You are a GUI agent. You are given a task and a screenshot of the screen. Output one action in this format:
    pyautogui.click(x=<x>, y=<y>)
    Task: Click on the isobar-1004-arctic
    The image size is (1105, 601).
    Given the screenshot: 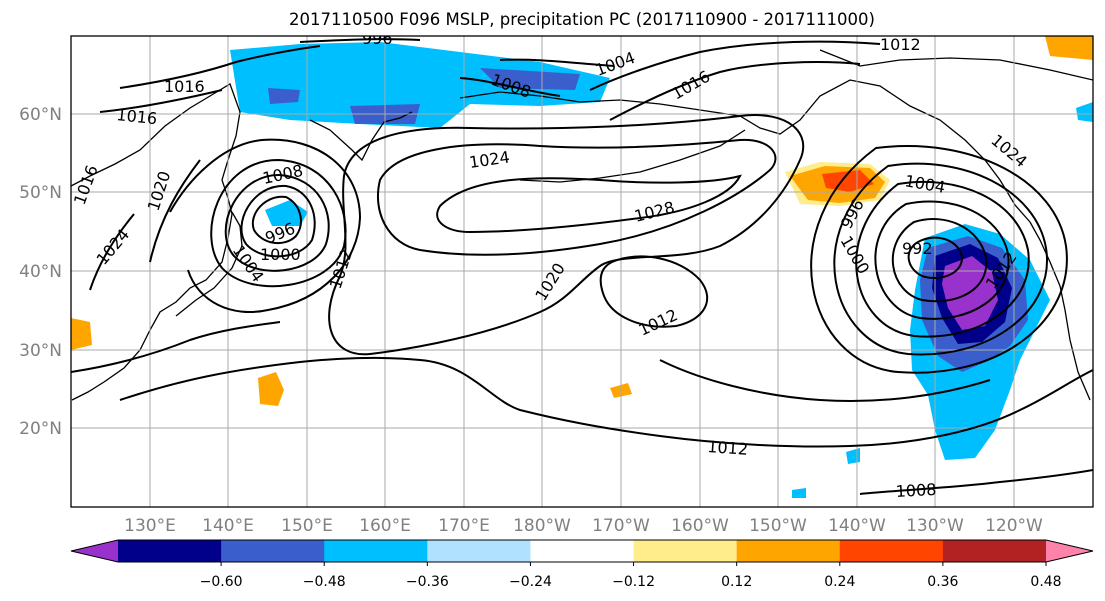 What is the action you would take?
    pyautogui.click(x=557, y=62)
    